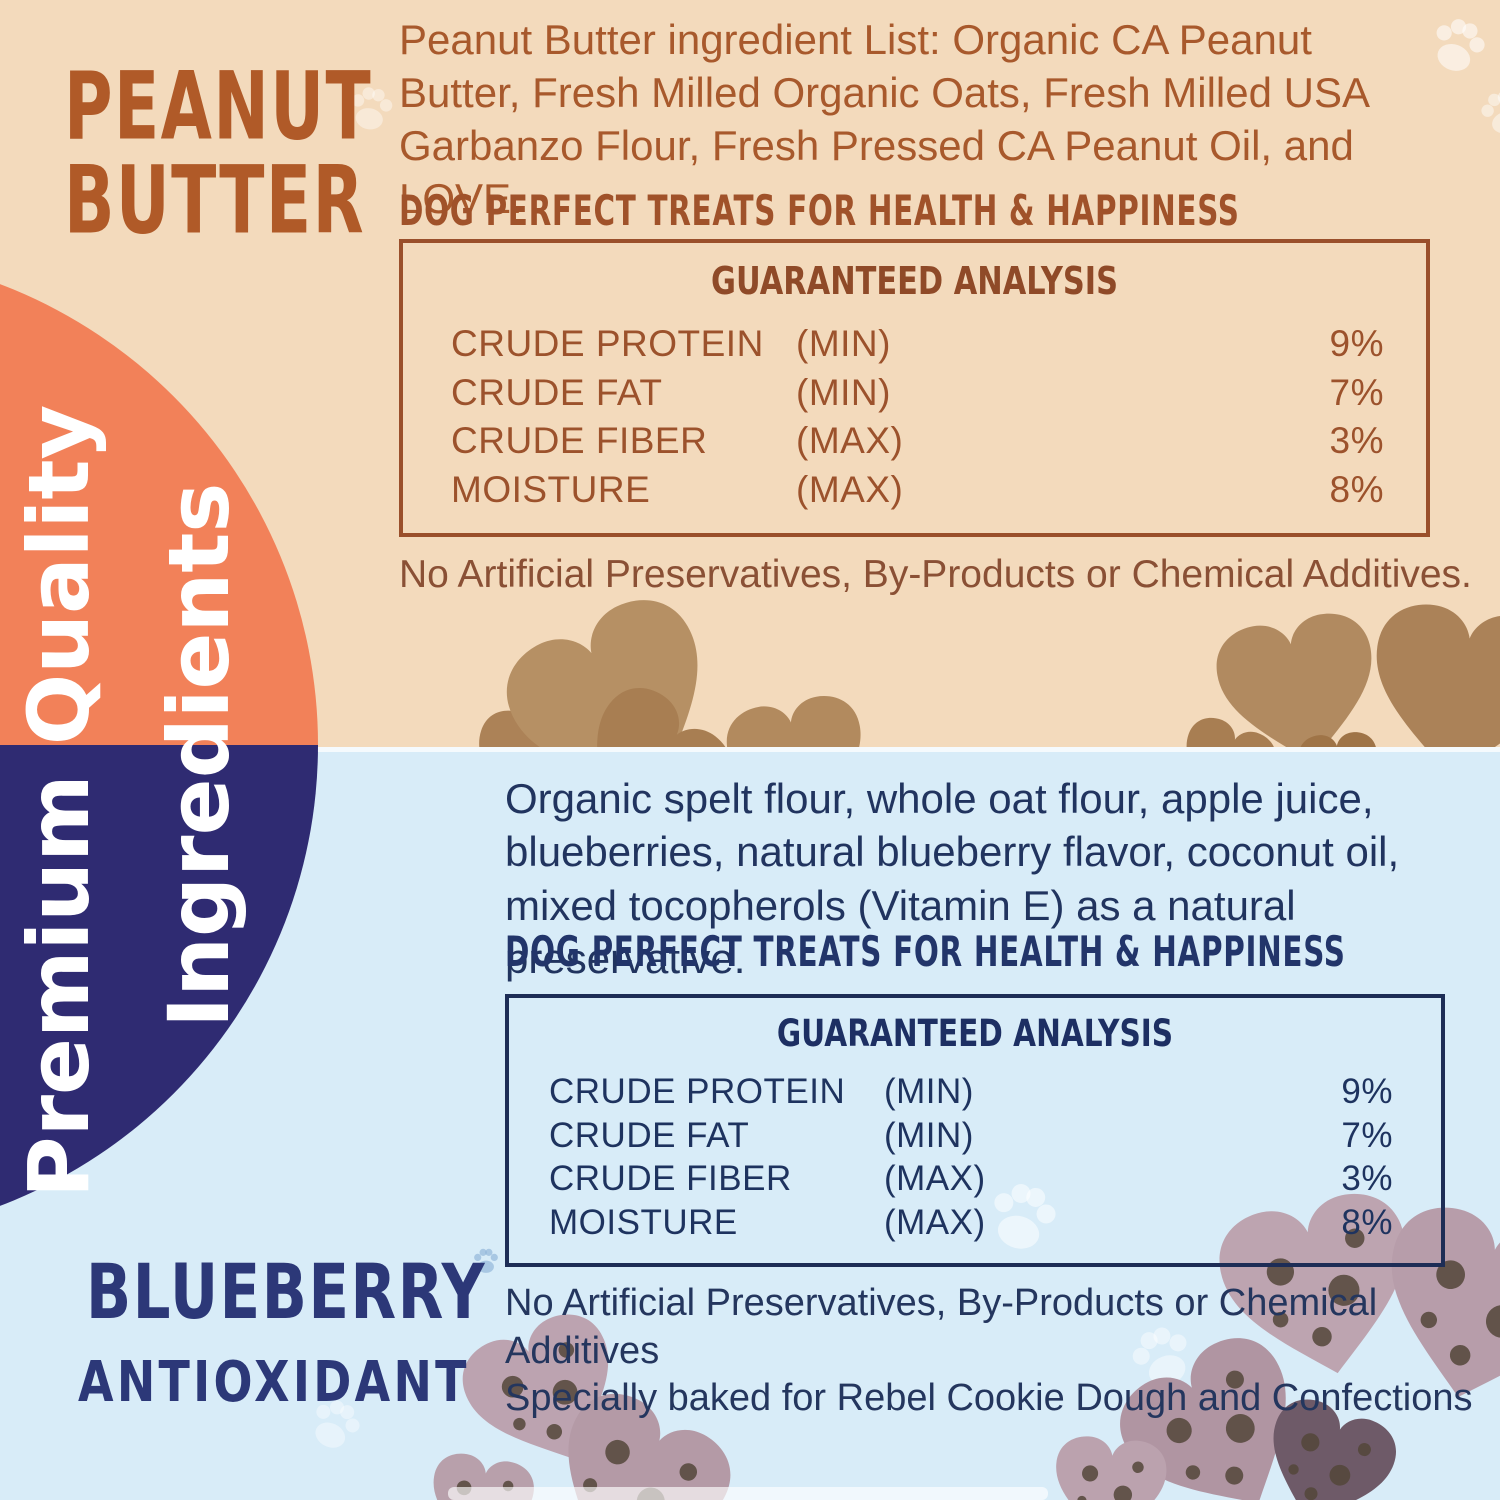 This screenshot has height=1500, width=1500. I want to click on flavor-title-line2: ANTIOXIDANT, so click(274, 1382).